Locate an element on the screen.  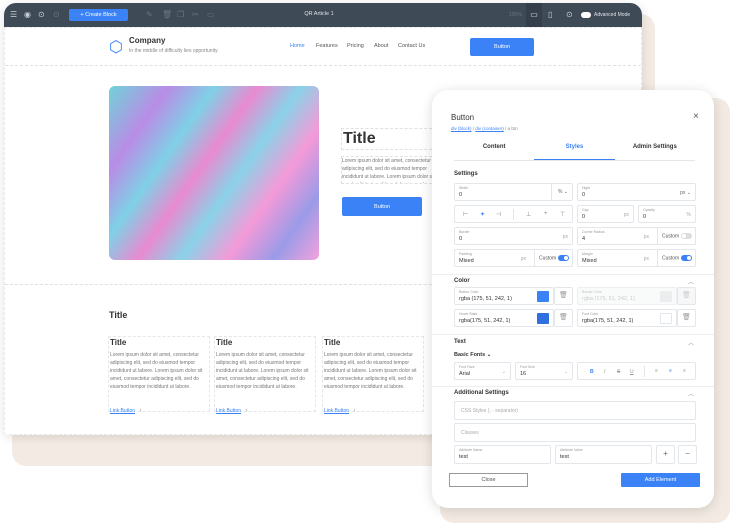
height-field: Hight 0 px ⌄ is located at coordinates (636, 192).